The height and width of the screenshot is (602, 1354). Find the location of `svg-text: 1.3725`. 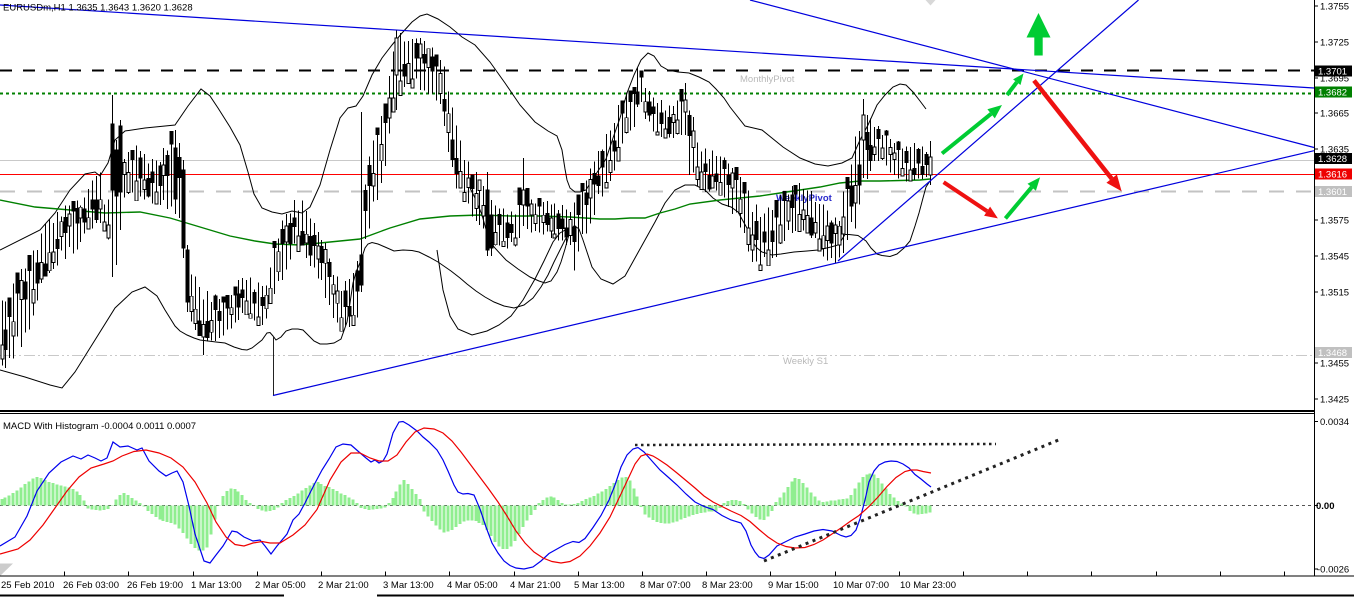

svg-text: 1.3725 is located at coordinates (1334, 43).